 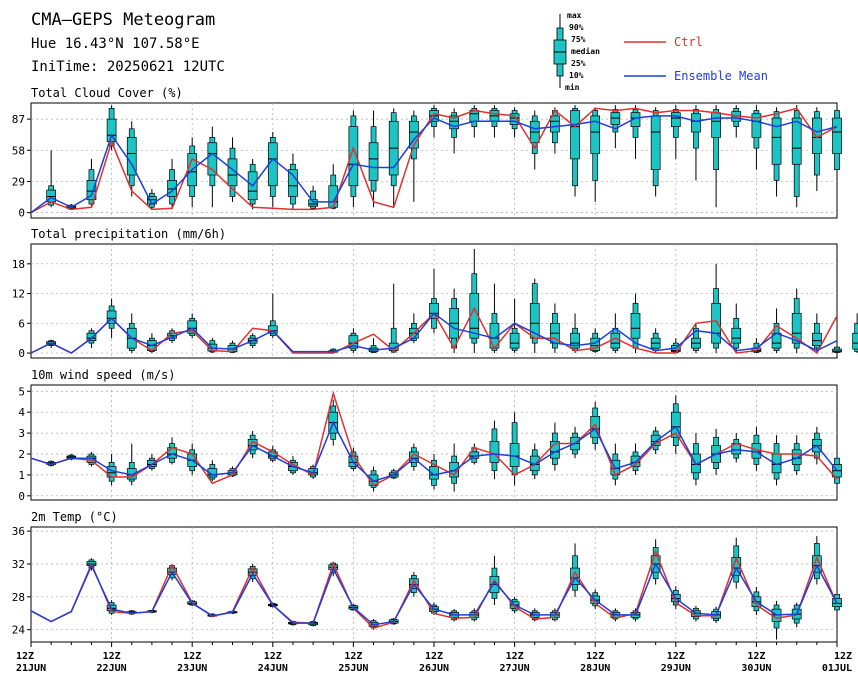 What do you see at coordinates (21, 391) in the screenshot?
I see `y-tick-label: 5` at bounding box center [21, 391].